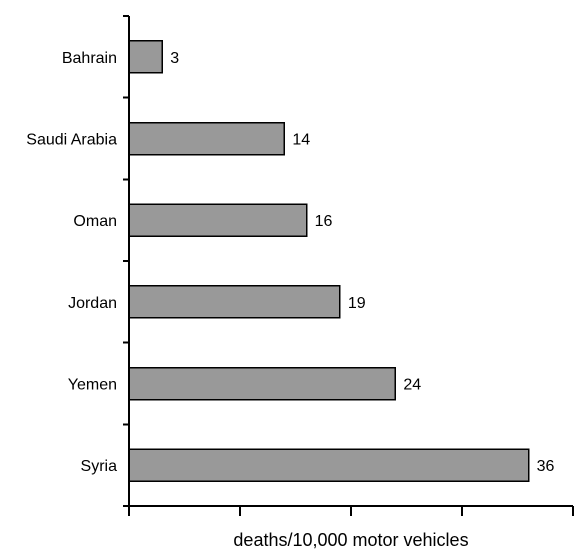  I want to click on x-axis-label: deaths/10,000 motor vehicles, so click(350, 539).